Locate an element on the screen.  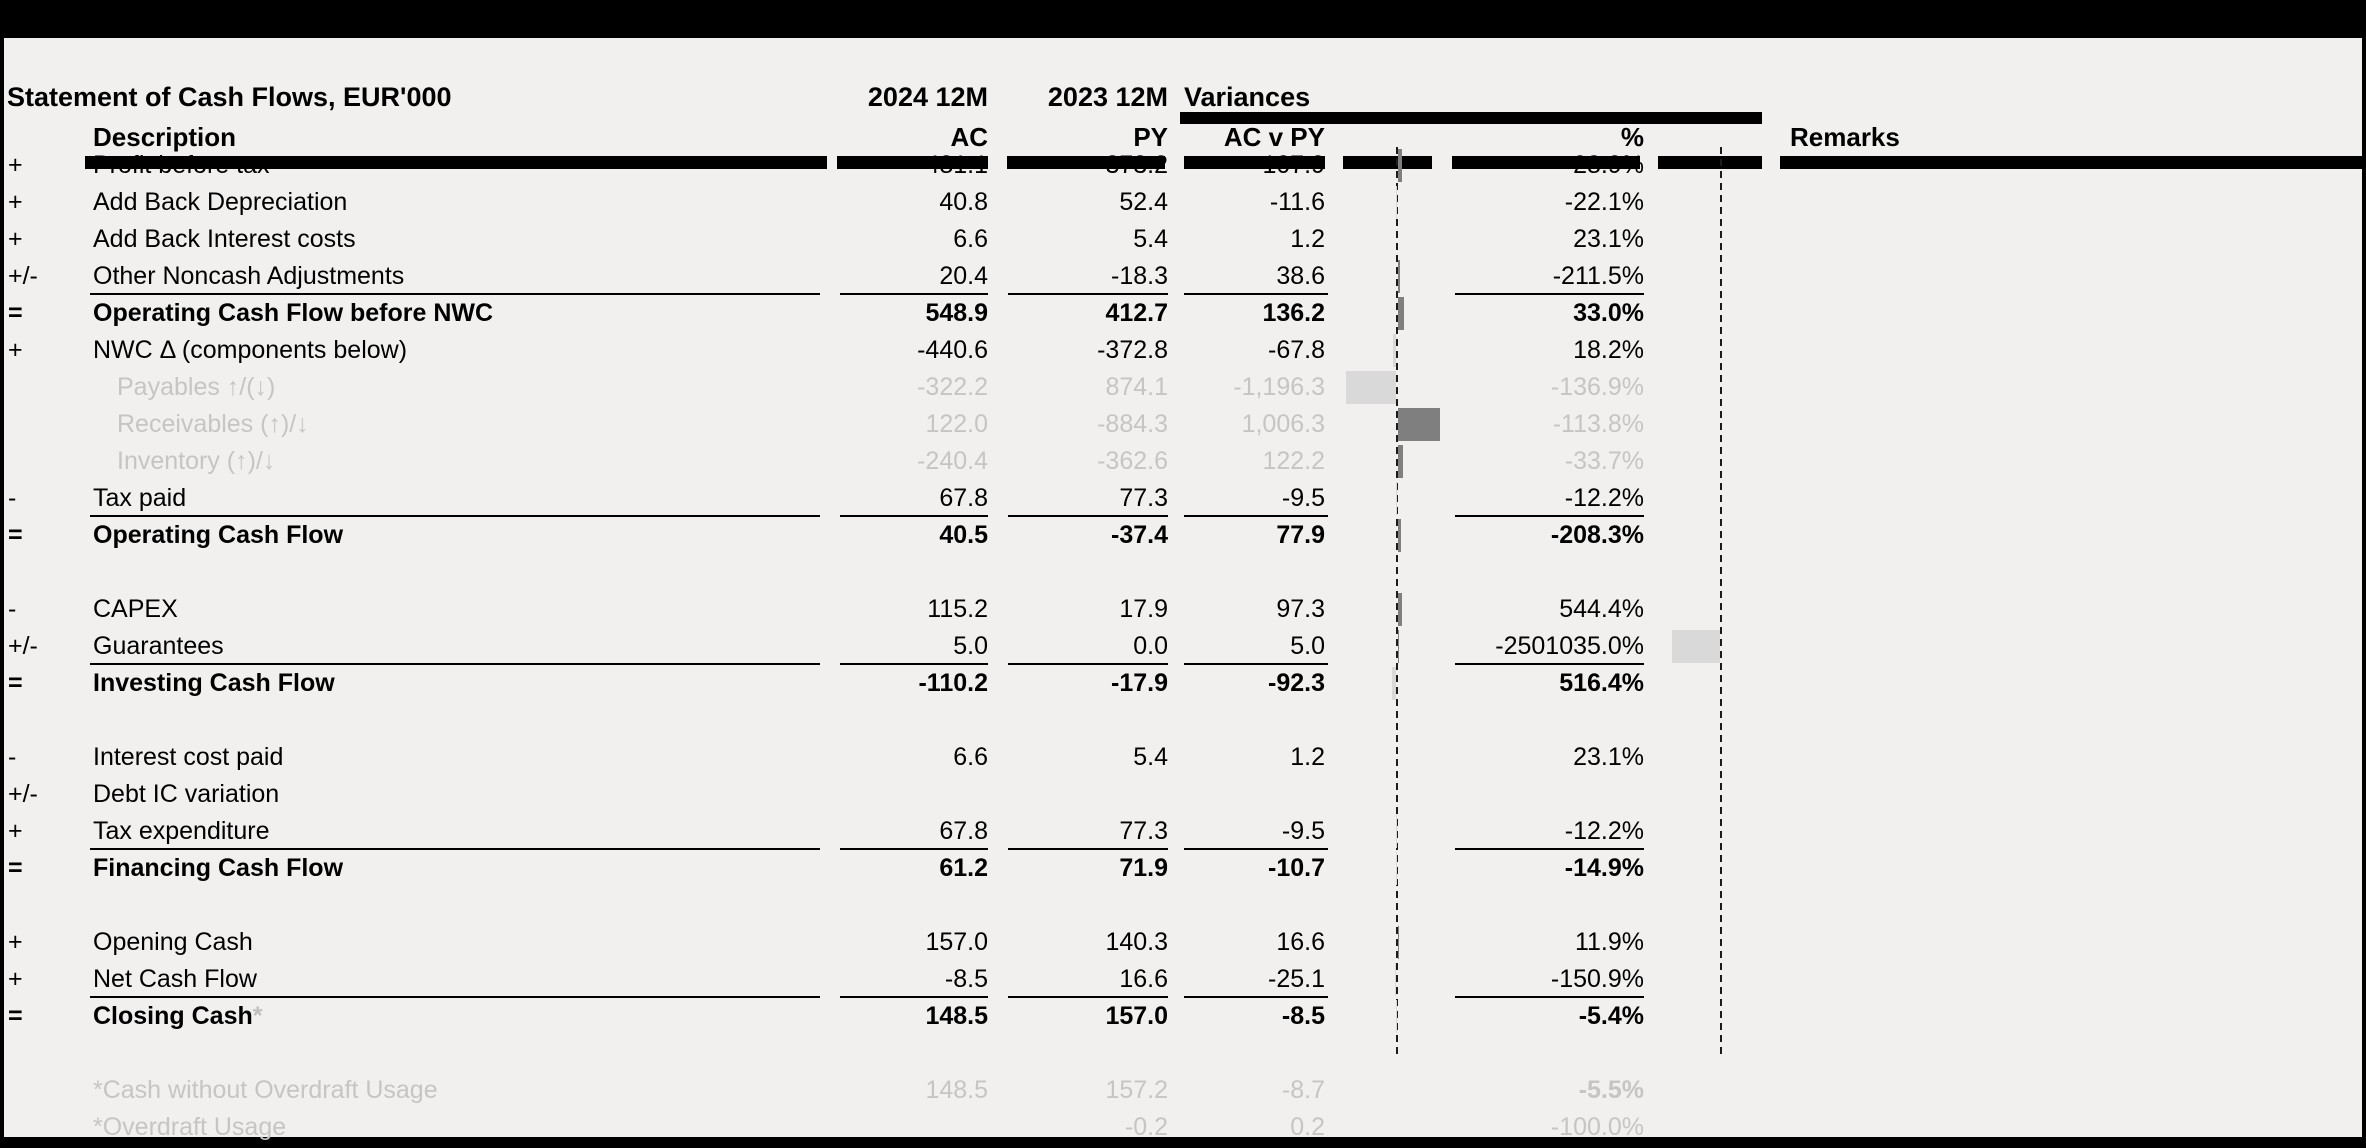
row-label: Guarantees is located at coordinates (158, 646).